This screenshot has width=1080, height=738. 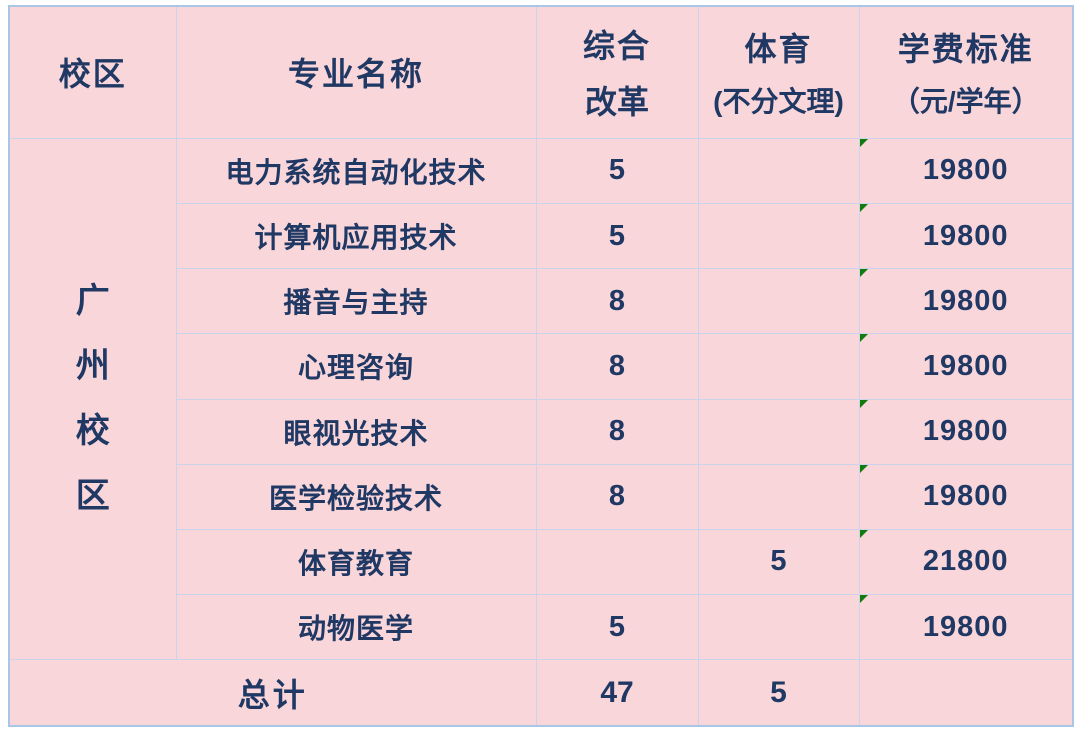 I want to click on header-major: 专业名称, so click(x=356, y=72).